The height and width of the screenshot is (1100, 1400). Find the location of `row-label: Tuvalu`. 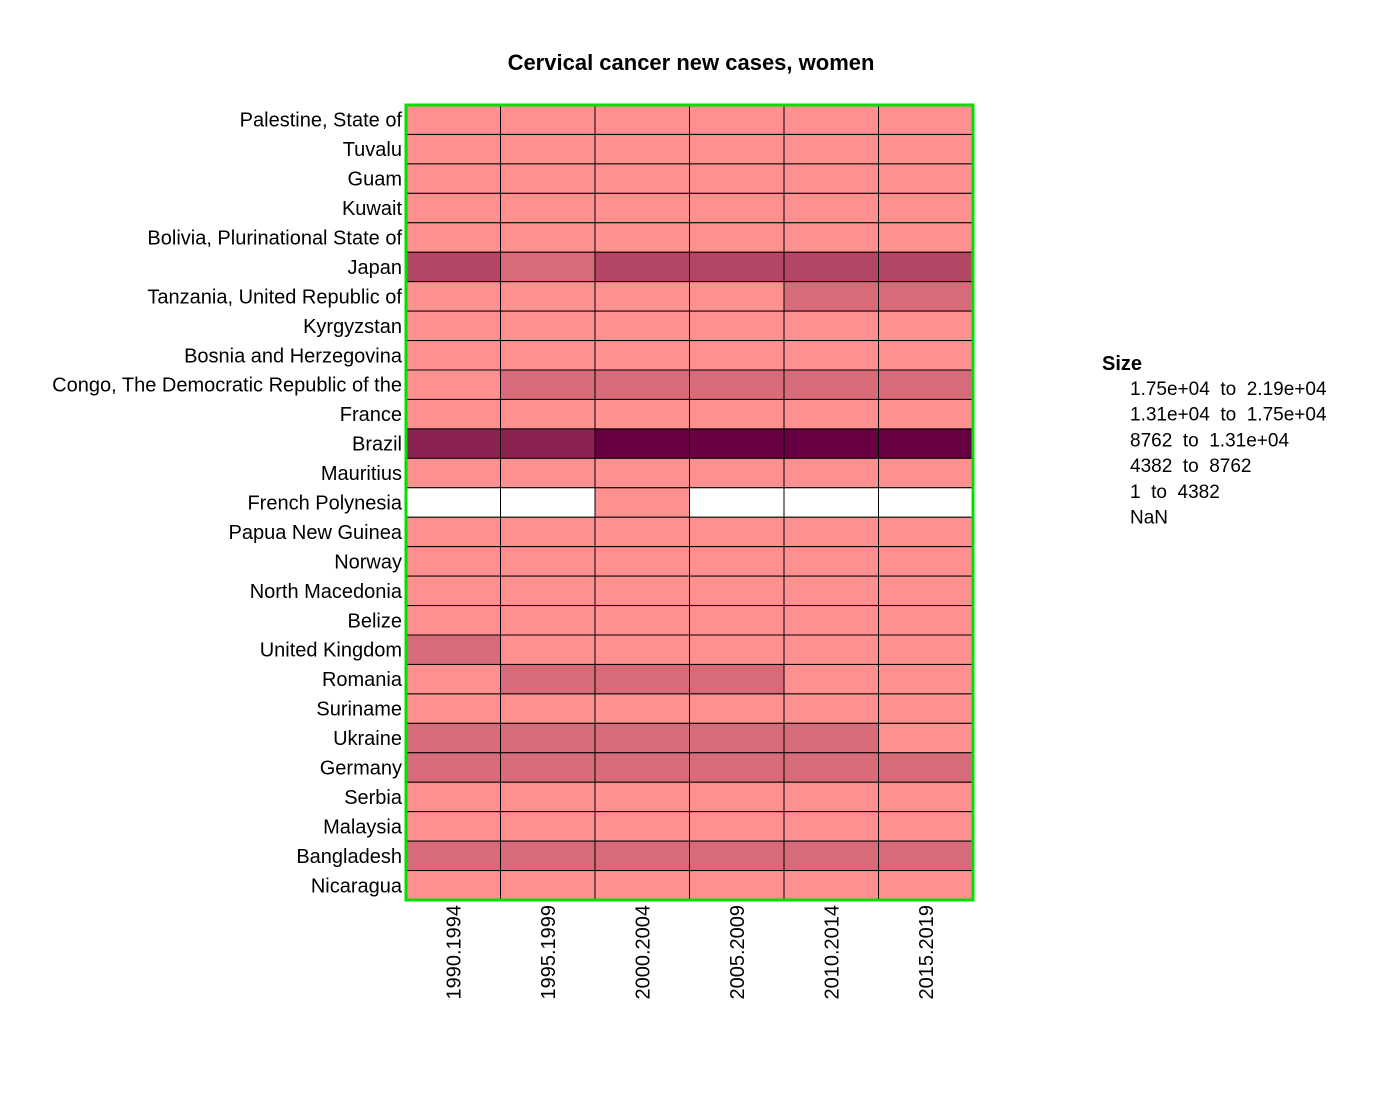

row-label: Tuvalu is located at coordinates (372, 150).